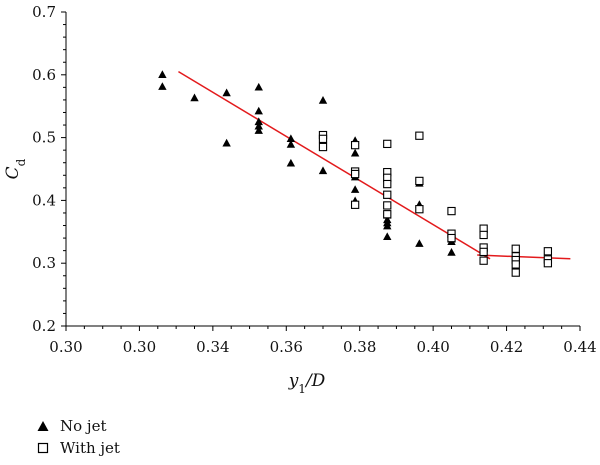 The image size is (600, 465). What do you see at coordinates (212, 347) in the screenshot?
I see `x-tick-label: 0.34` at bounding box center [212, 347].